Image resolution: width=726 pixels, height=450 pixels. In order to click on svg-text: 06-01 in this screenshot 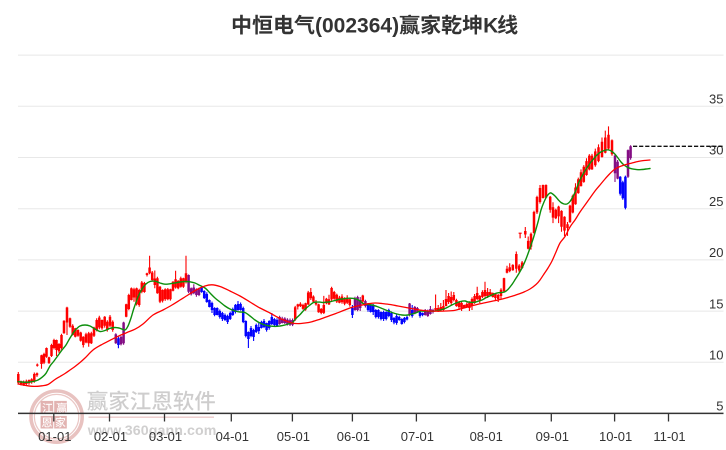, I will do `click(353, 436)`.